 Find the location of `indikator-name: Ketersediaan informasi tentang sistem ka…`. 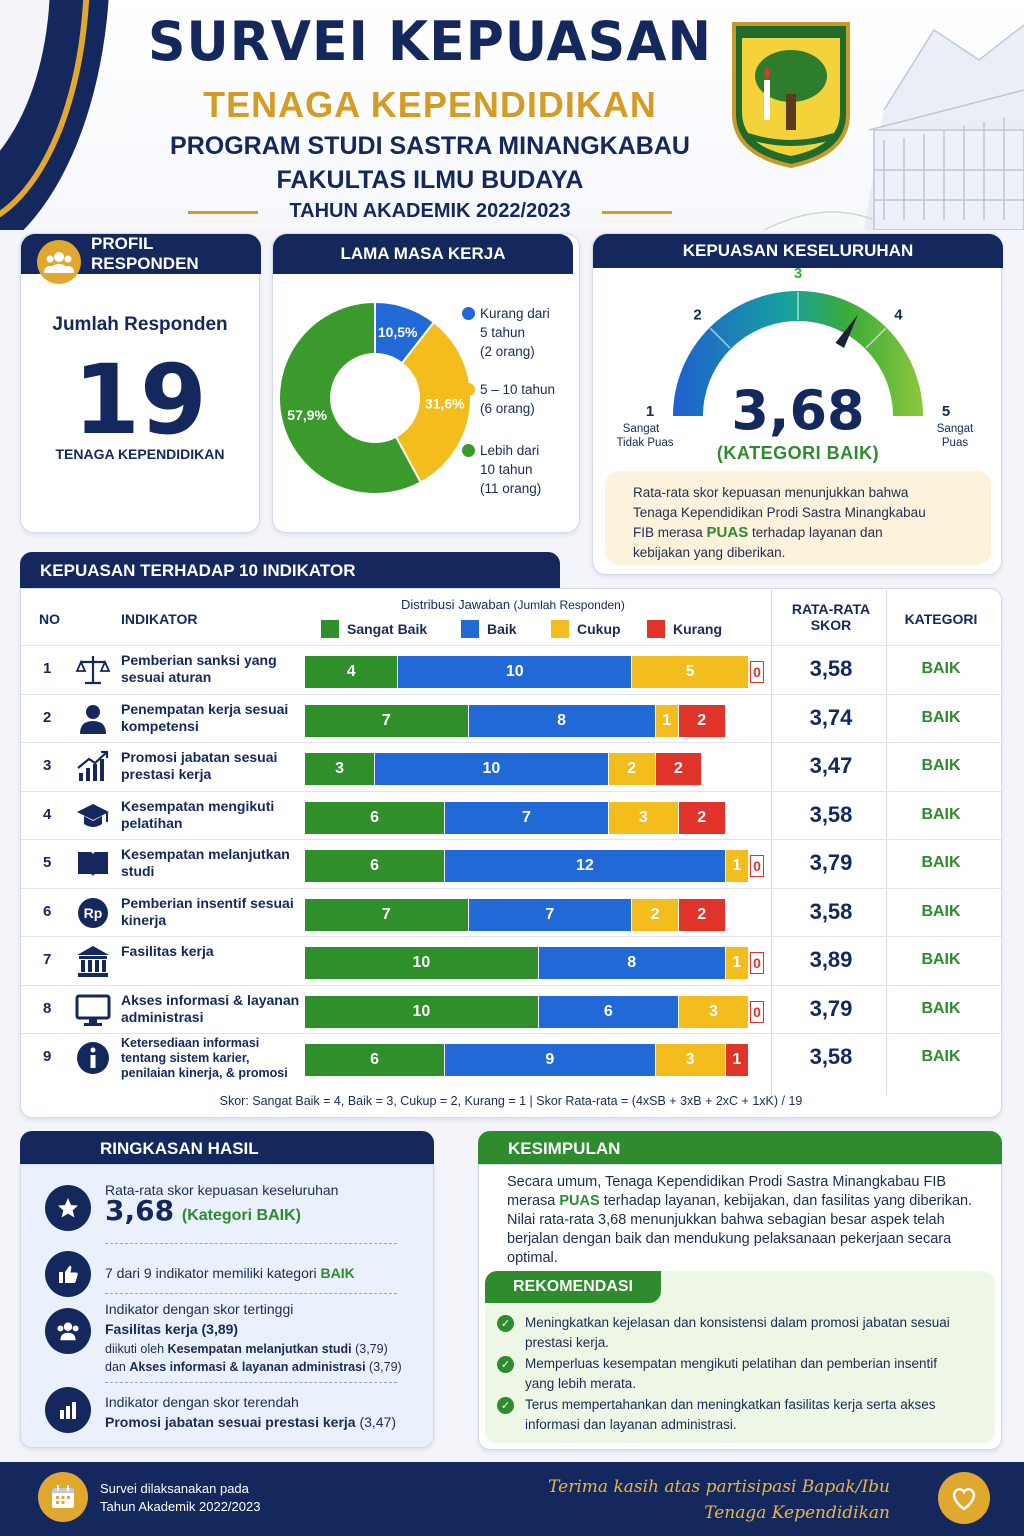

indikator-name: Ketersediaan informasi tentang sistem ka… is located at coordinates (204, 1058).